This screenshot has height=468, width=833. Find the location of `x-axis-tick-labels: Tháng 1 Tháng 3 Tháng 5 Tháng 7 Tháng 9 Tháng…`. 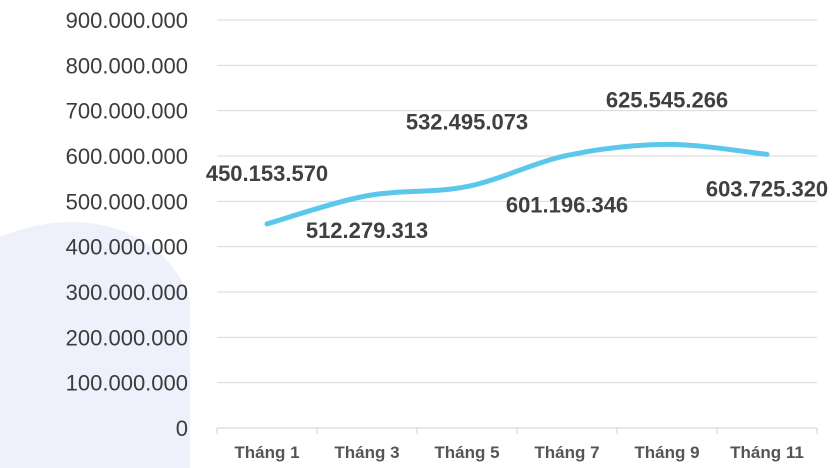

x-axis-tick-labels: Tháng 1 Tháng 3 Tháng 5 Tháng 7 Tháng 9 Tháng… is located at coordinates (518, 452).